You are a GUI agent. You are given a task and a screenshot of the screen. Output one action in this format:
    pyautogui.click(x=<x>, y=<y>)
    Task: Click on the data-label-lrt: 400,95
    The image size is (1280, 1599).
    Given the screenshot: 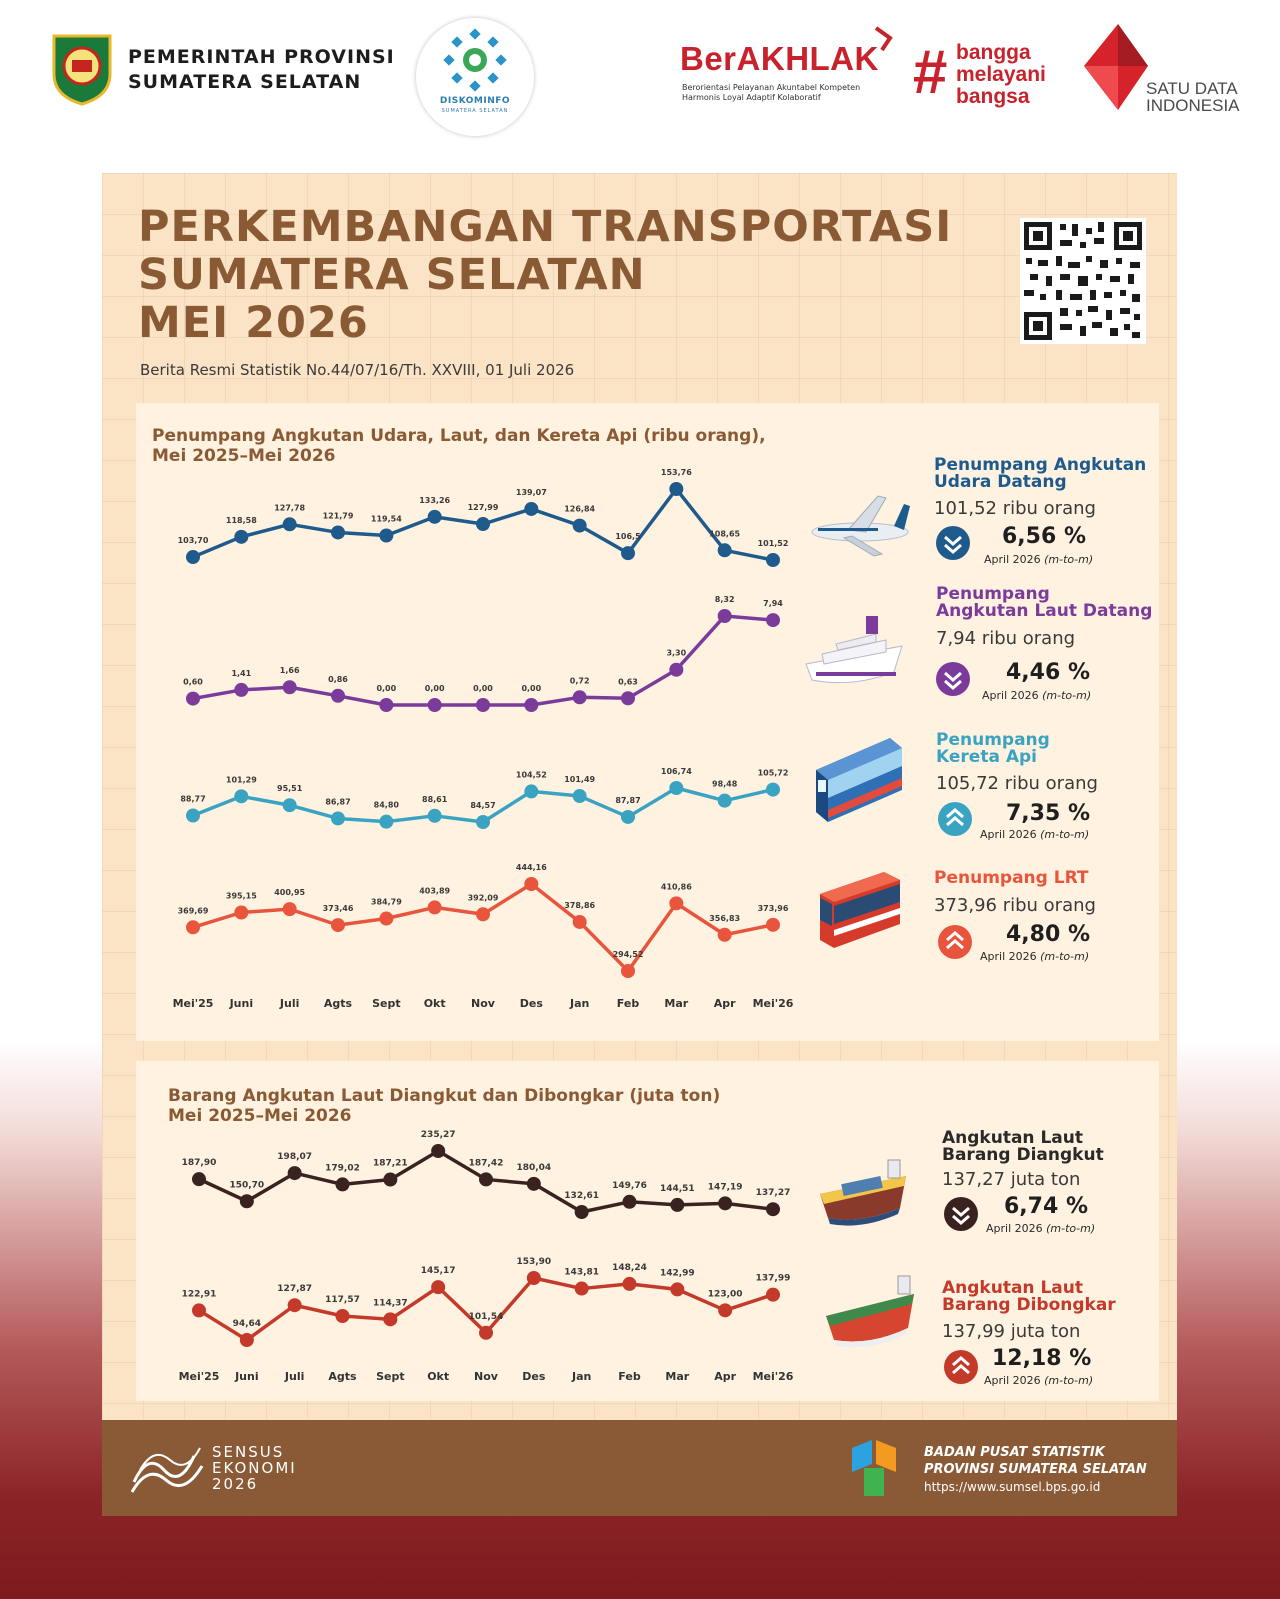 What is the action you would take?
    pyautogui.click(x=289, y=892)
    